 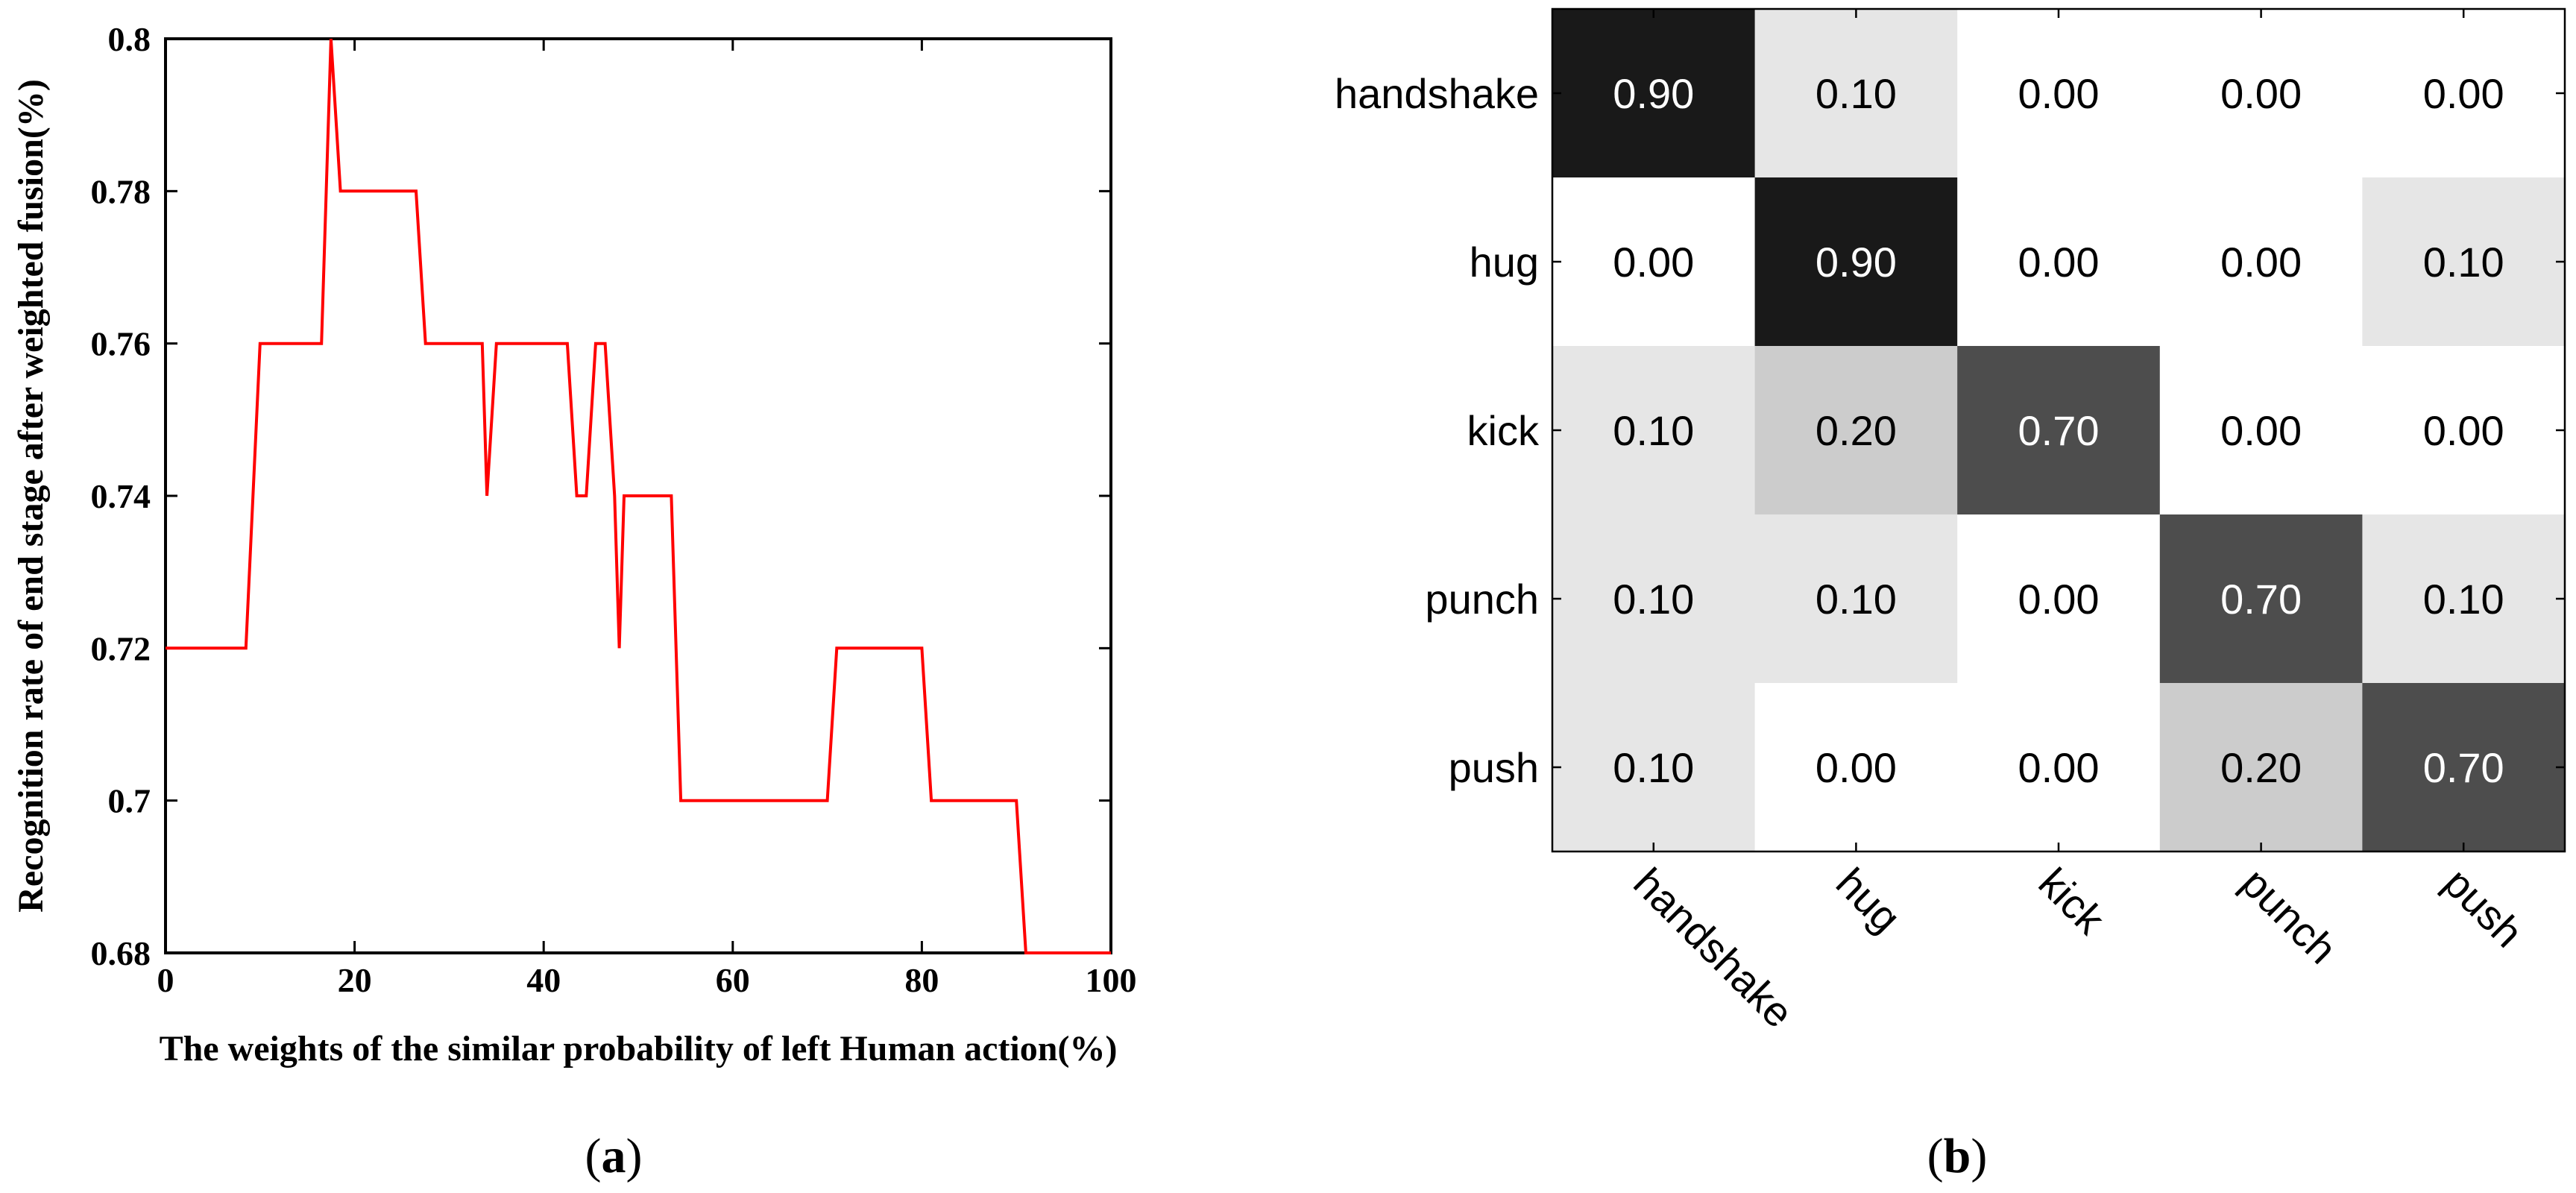 I want to click on y-tick-label: 0.8, so click(x=129, y=39).